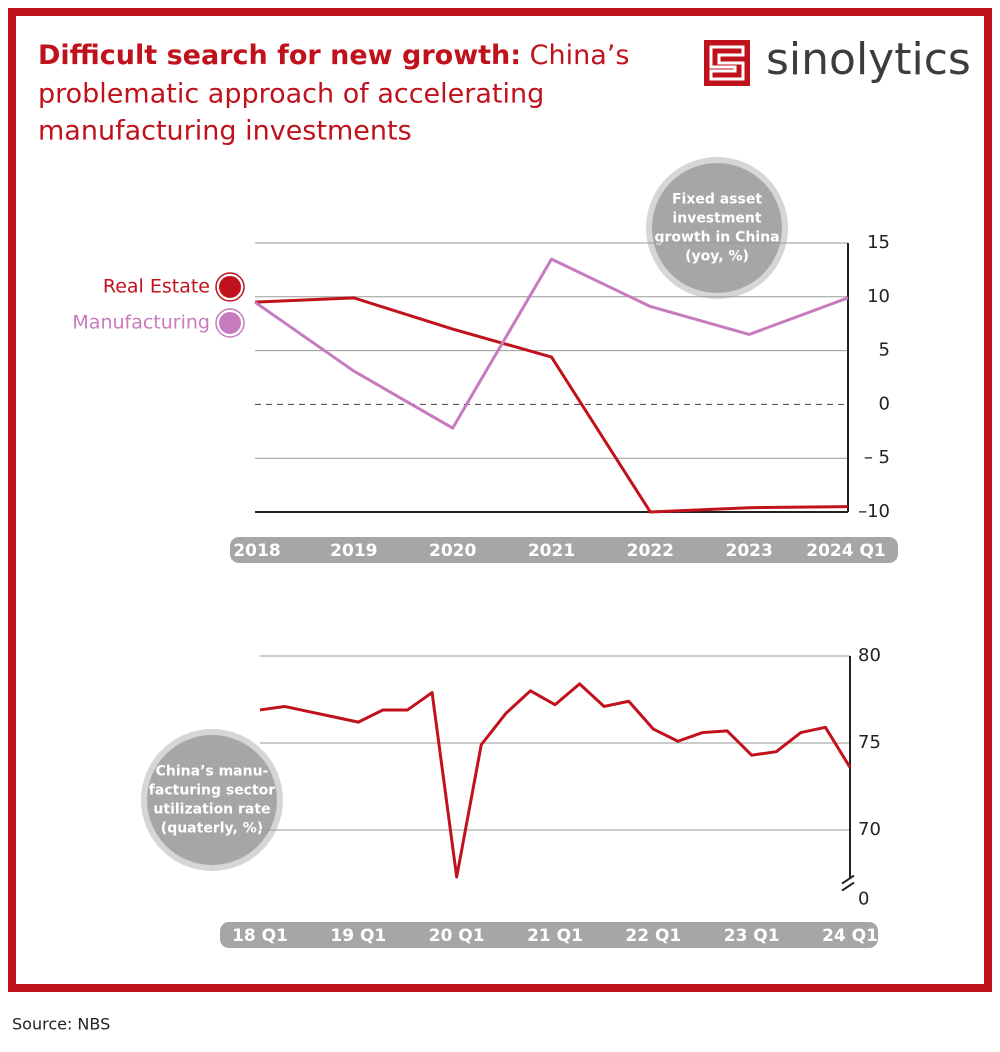 Image resolution: width=1000 pixels, height=1052 pixels. What do you see at coordinates (752, 936) in the screenshot?
I see `x-tick-label: 23 Q1` at bounding box center [752, 936].